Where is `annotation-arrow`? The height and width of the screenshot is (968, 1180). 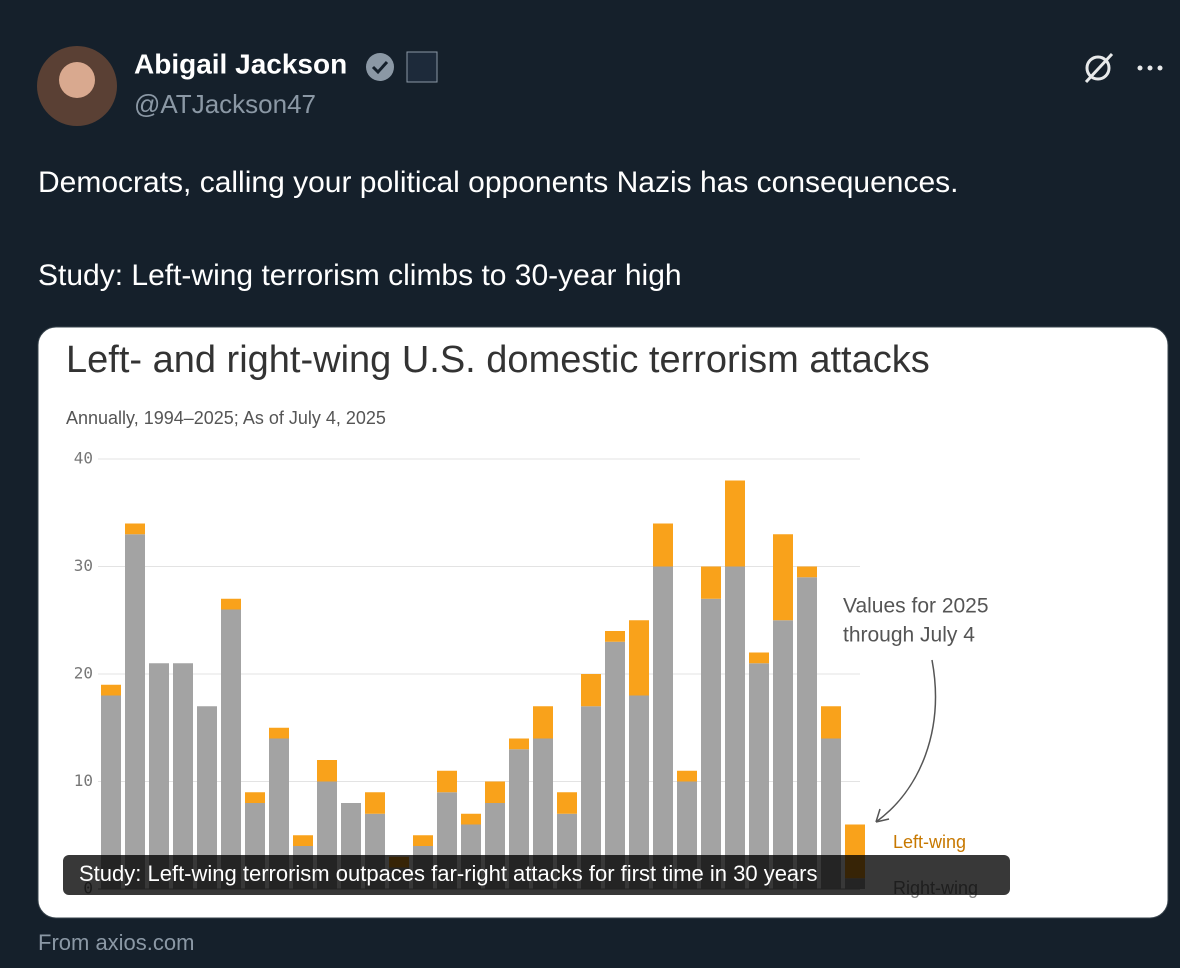 annotation-arrow is located at coordinates (906, 741).